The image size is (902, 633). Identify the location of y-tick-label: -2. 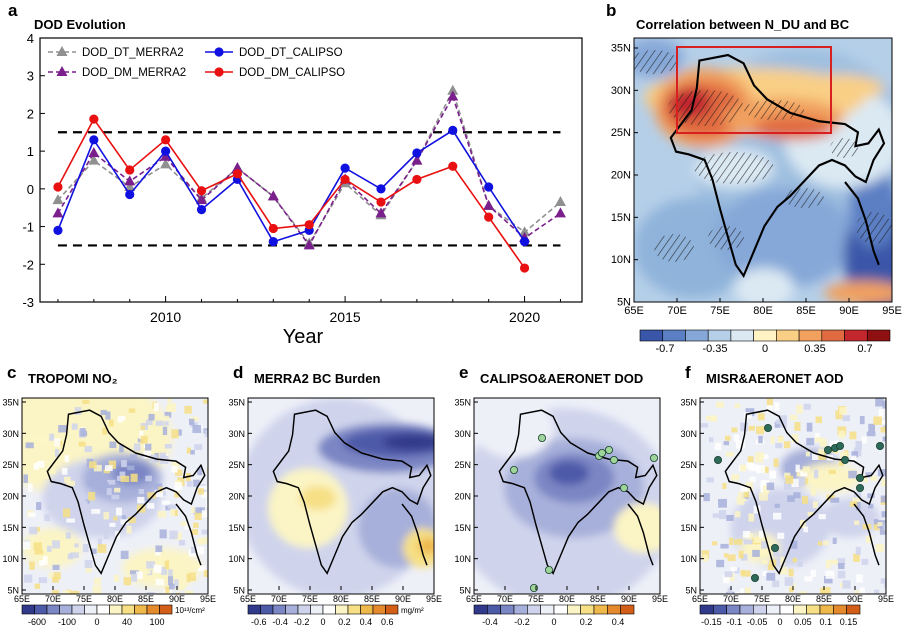
(28, 264).